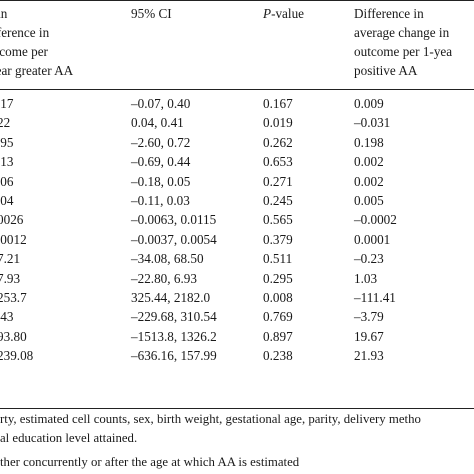 Image resolution: width=474 pixels, height=474 pixels. I want to click on cell-p-value: 0.262, so click(278, 142).